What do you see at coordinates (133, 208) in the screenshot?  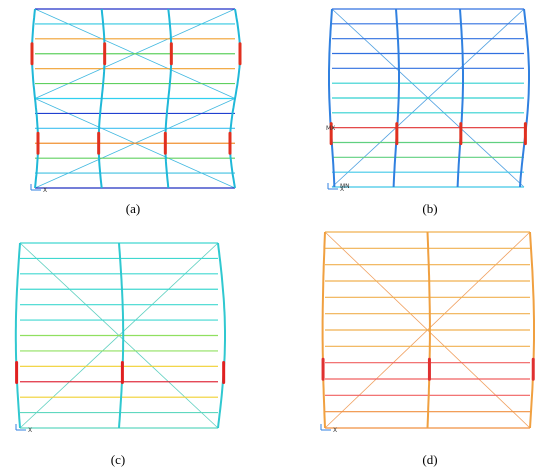 I see `caption: (a)` at bounding box center [133, 208].